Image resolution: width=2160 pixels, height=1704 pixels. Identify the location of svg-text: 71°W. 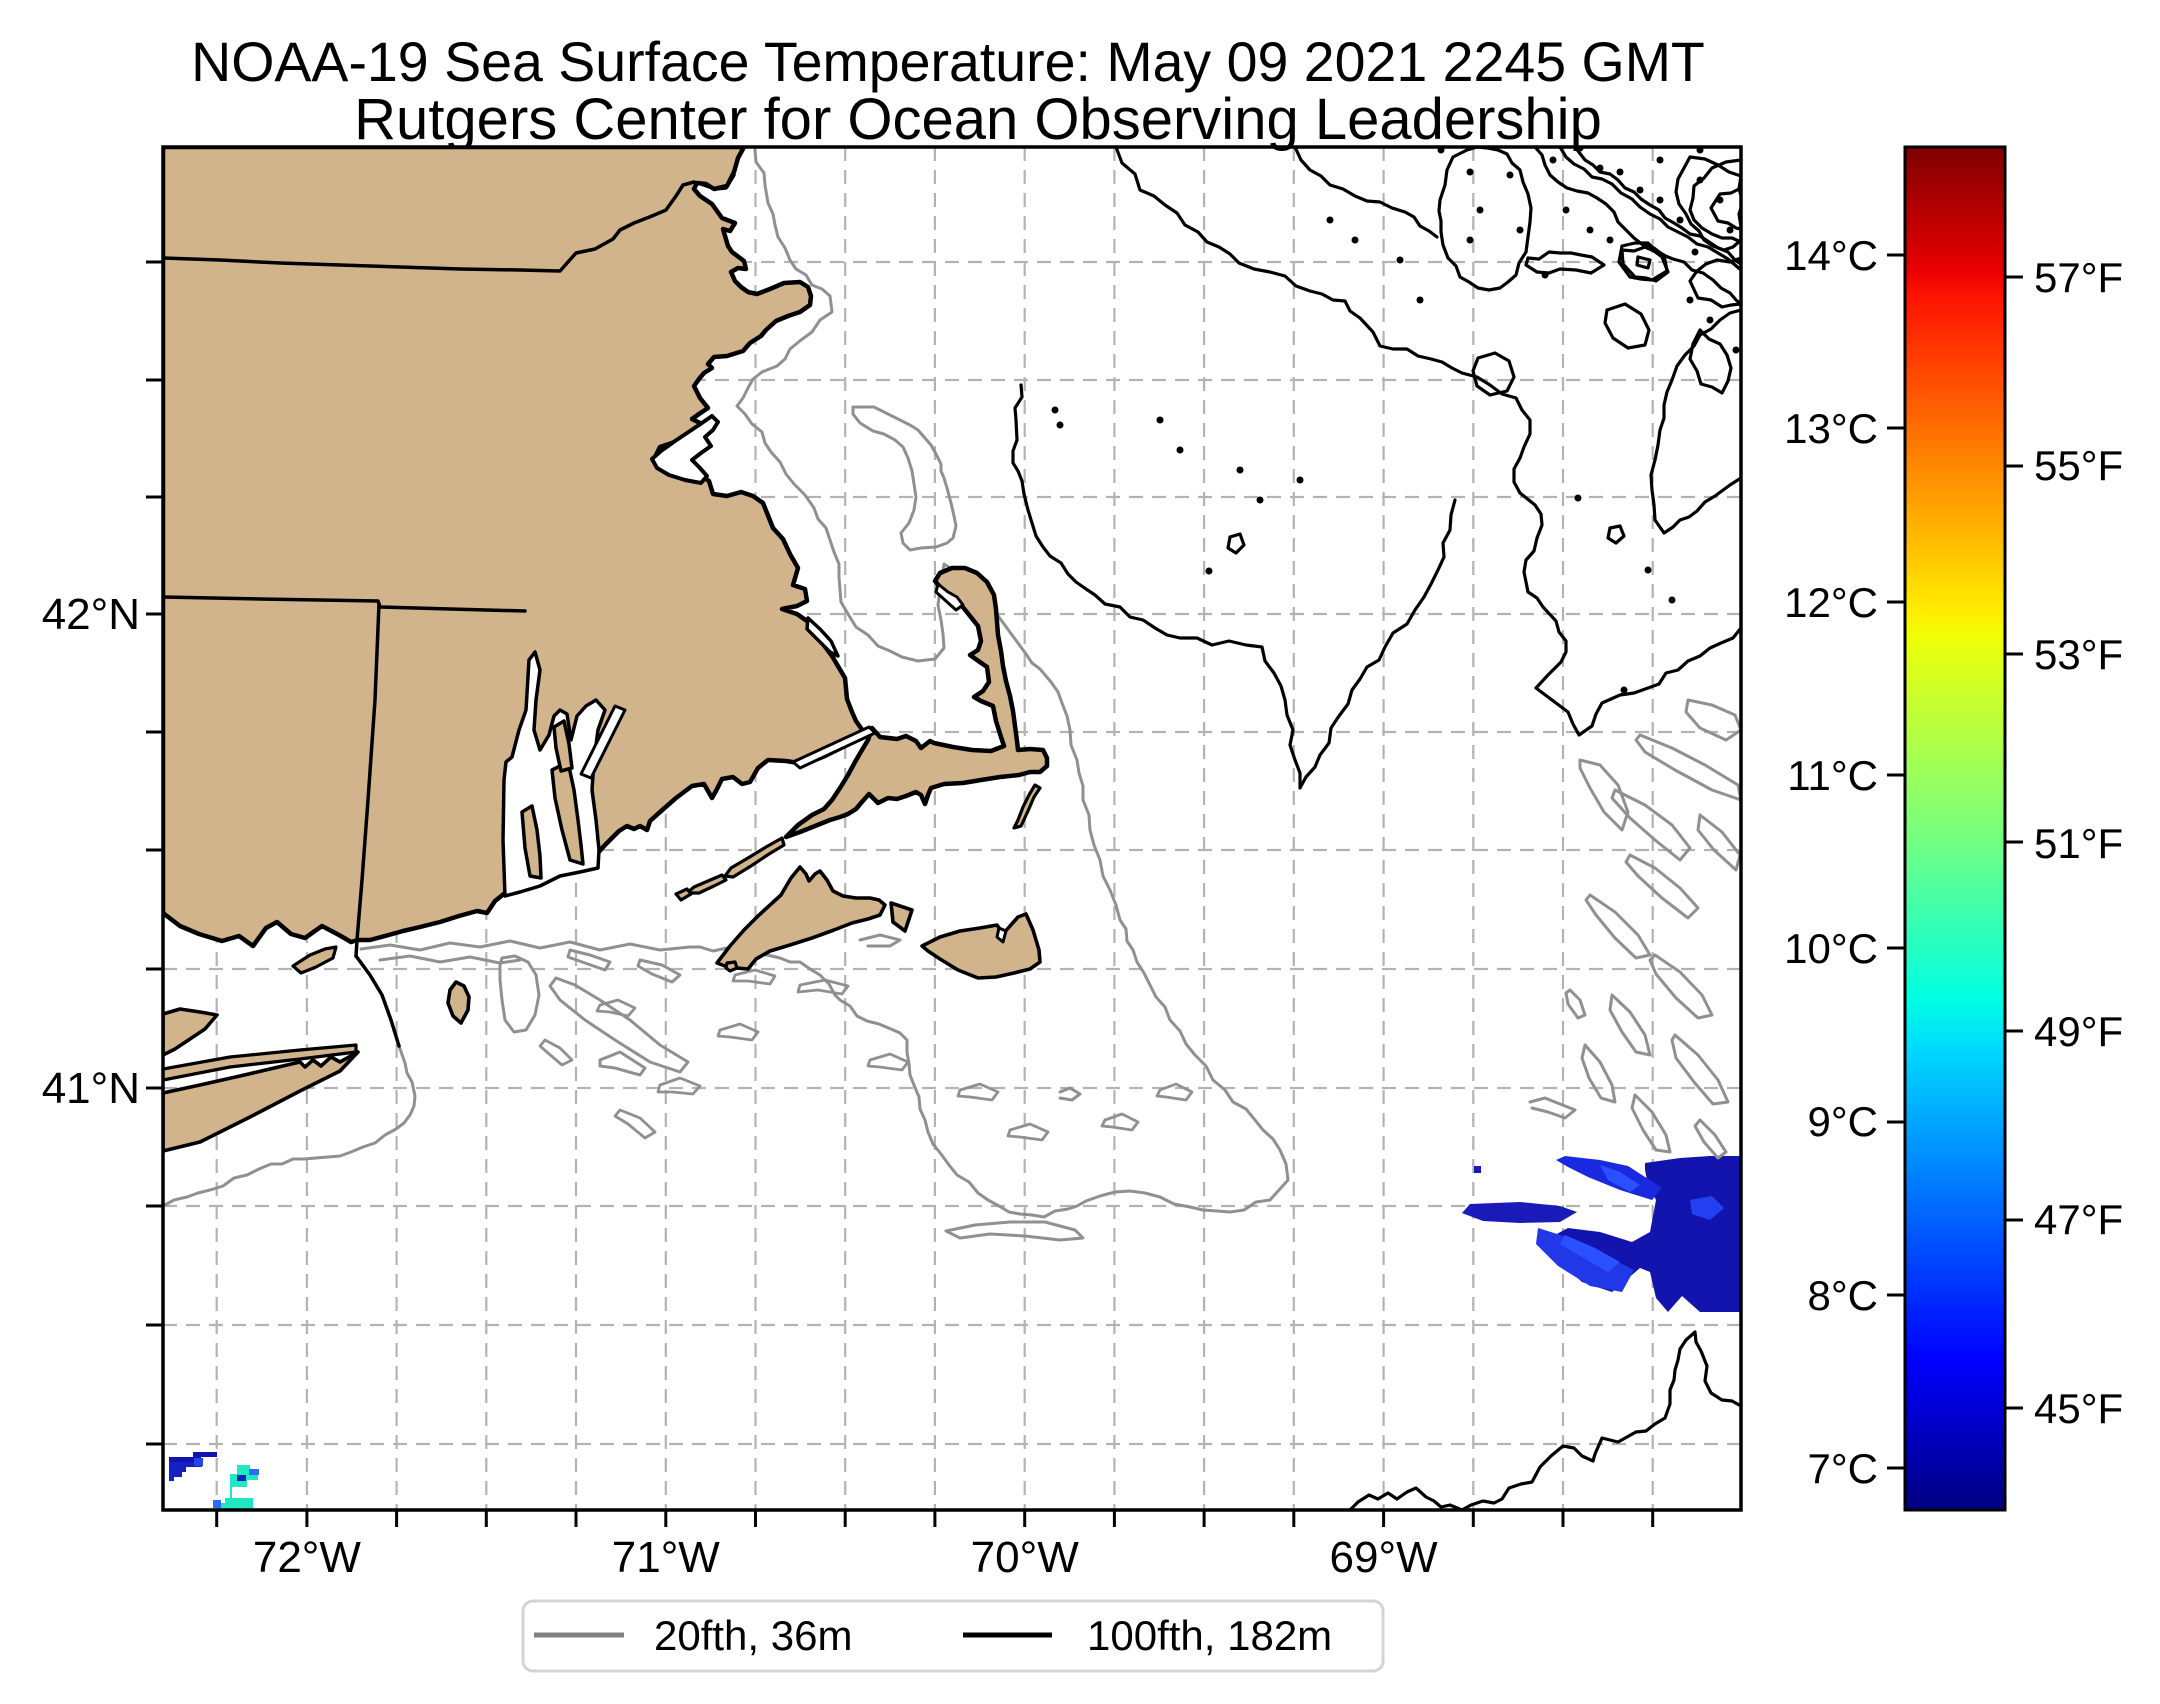
(666, 1557).